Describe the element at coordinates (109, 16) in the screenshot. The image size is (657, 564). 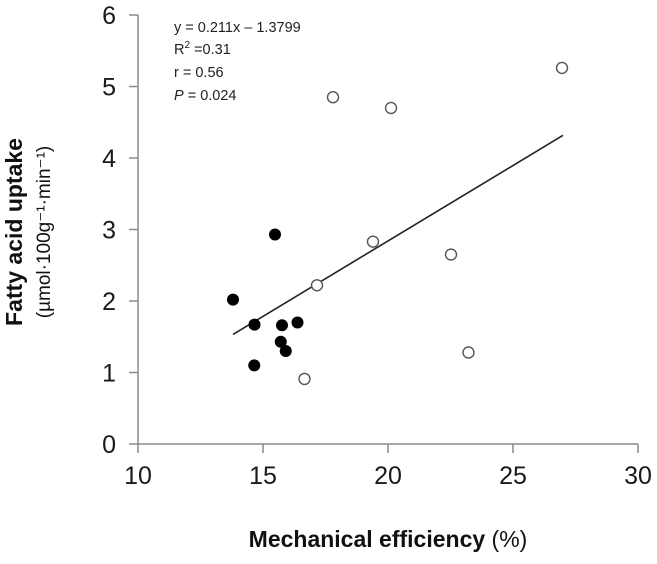
I see `y-tick-label: 6` at that location.